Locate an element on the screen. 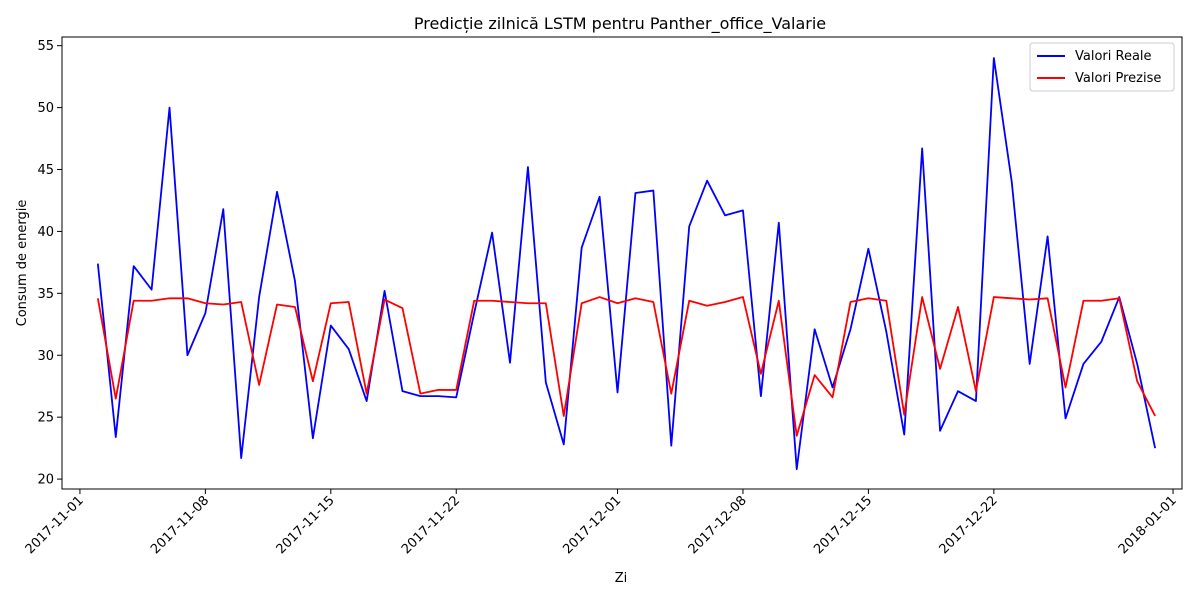  y-axis-label: Consum de energie is located at coordinates (22, 263).